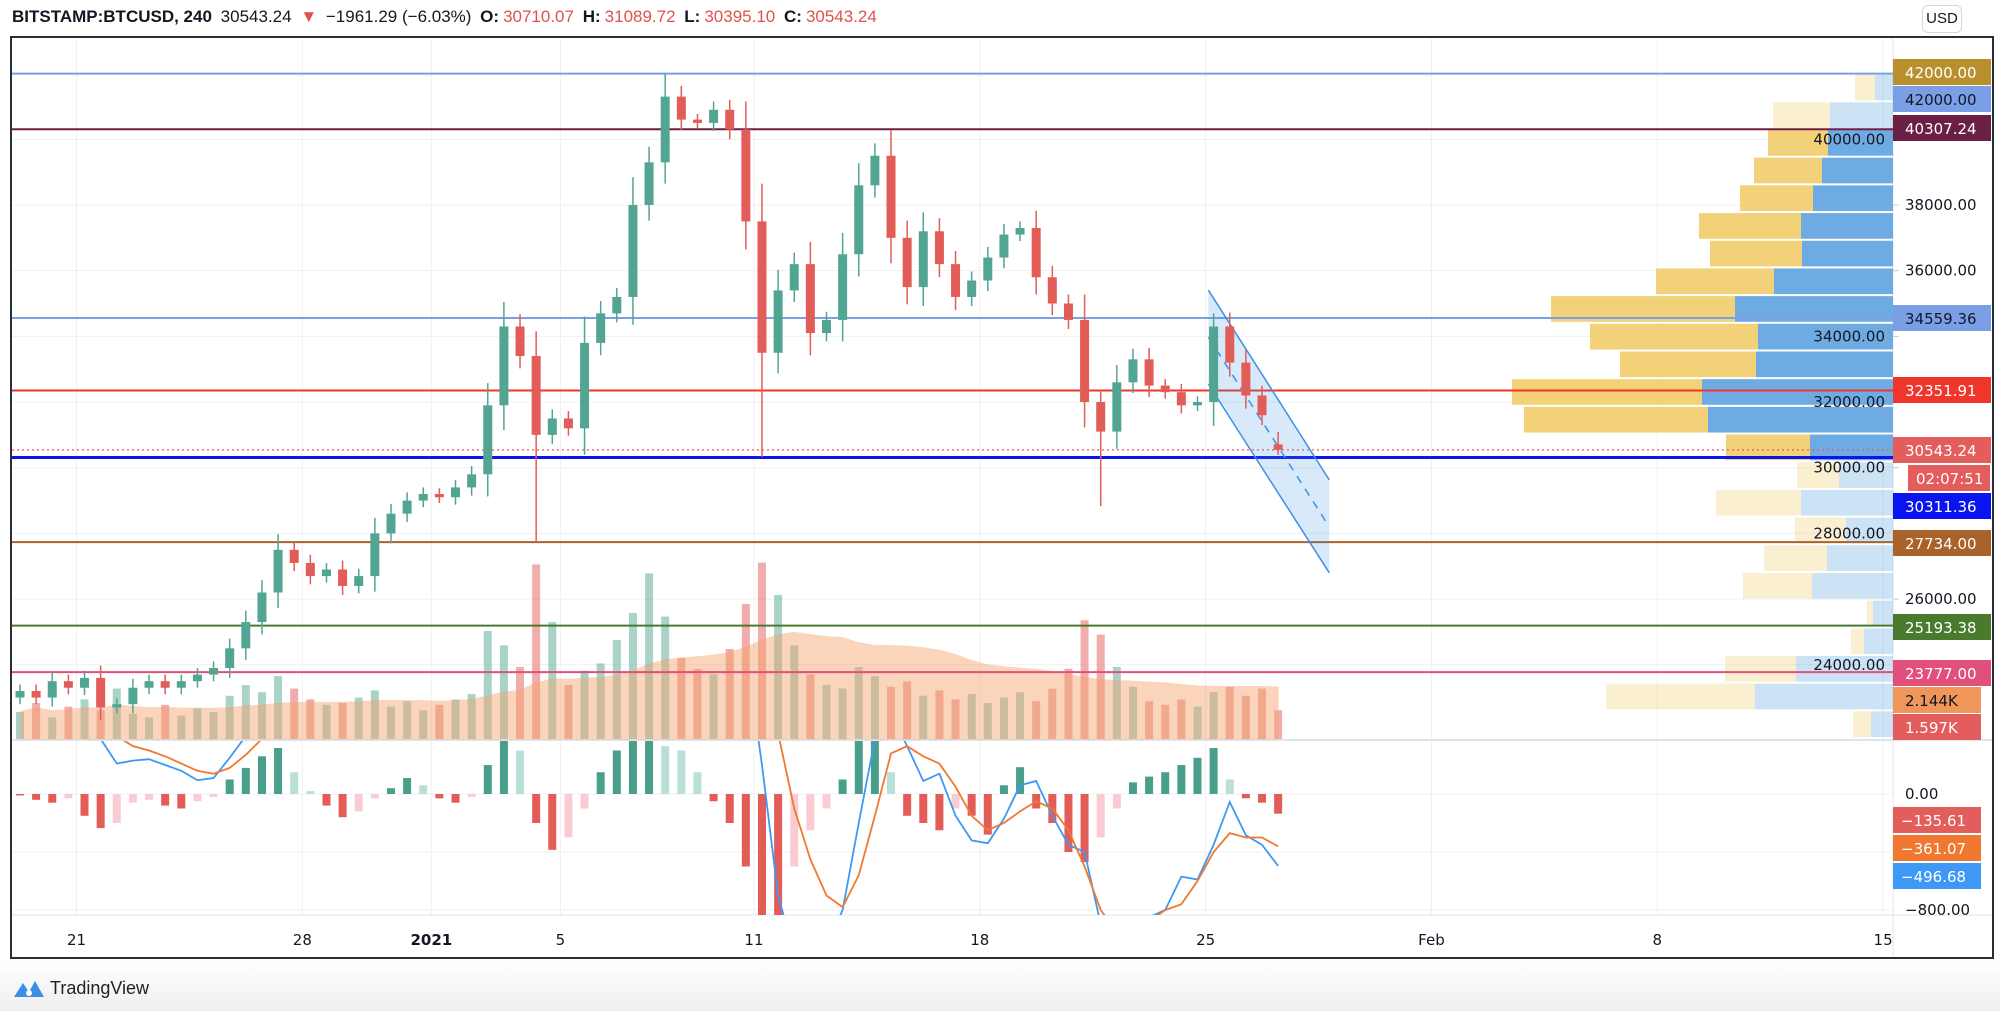 This screenshot has width=2000, height=1011. Describe the element at coordinates (1942, 19) in the screenshot. I see `currency-button: USD` at that location.